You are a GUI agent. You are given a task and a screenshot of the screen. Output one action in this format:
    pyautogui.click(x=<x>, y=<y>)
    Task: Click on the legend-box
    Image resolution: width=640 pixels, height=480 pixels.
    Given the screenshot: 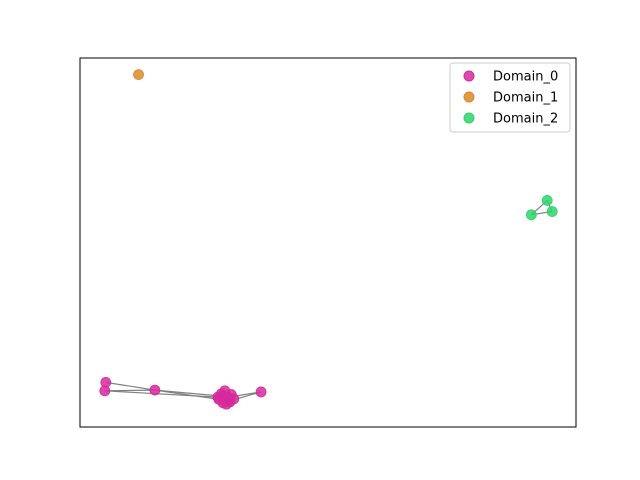 What is the action you would take?
    pyautogui.click(x=510, y=97)
    